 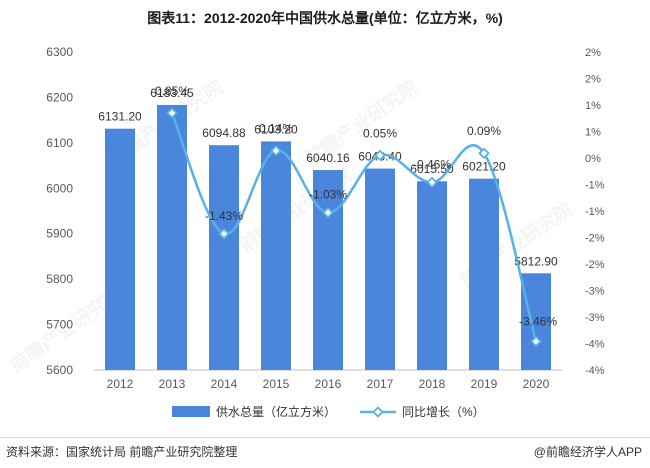 I want to click on x-tick-label: 2020, so click(x=536, y=384).